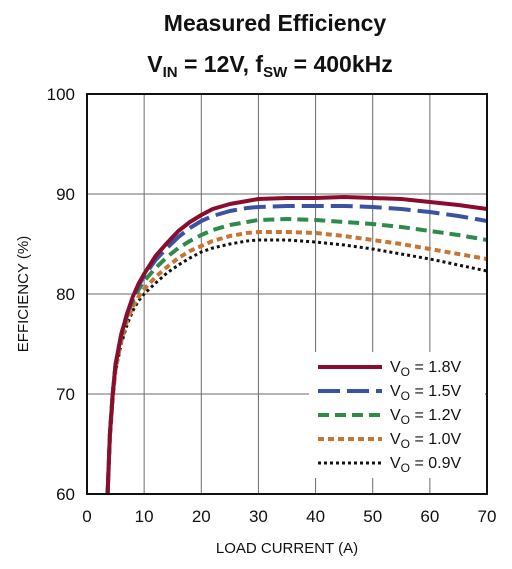 The image size is (512, 569). What do you see at coordinates (287, 548) in the screenshot?
I see `x-axis-label: LOAD CURRENT (A)` at bounding box center [287, 548].